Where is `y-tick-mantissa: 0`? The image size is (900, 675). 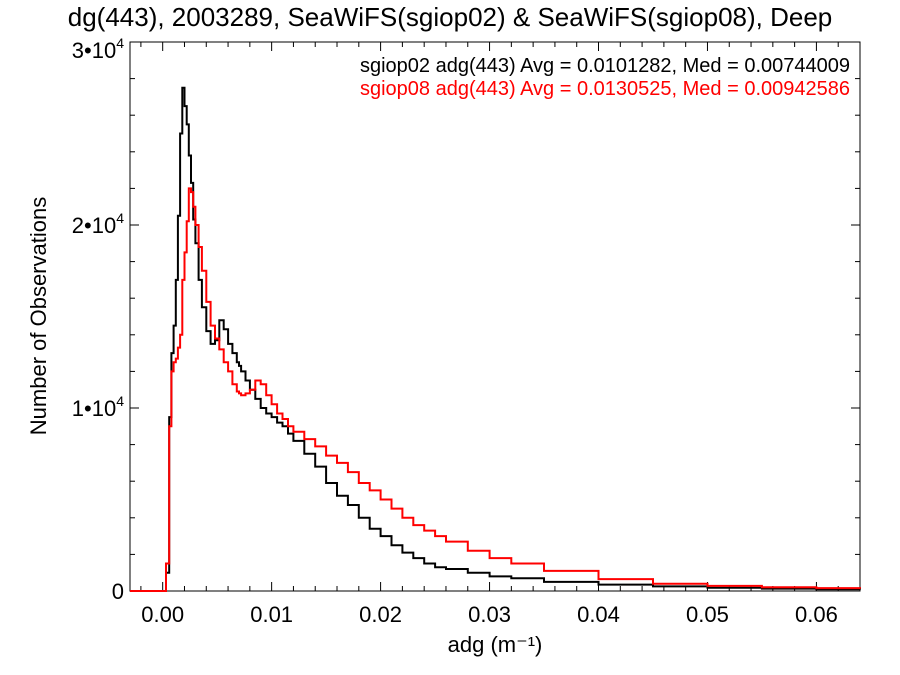 y-tick-mantissa: 0 is located at coordinates (118, 591).